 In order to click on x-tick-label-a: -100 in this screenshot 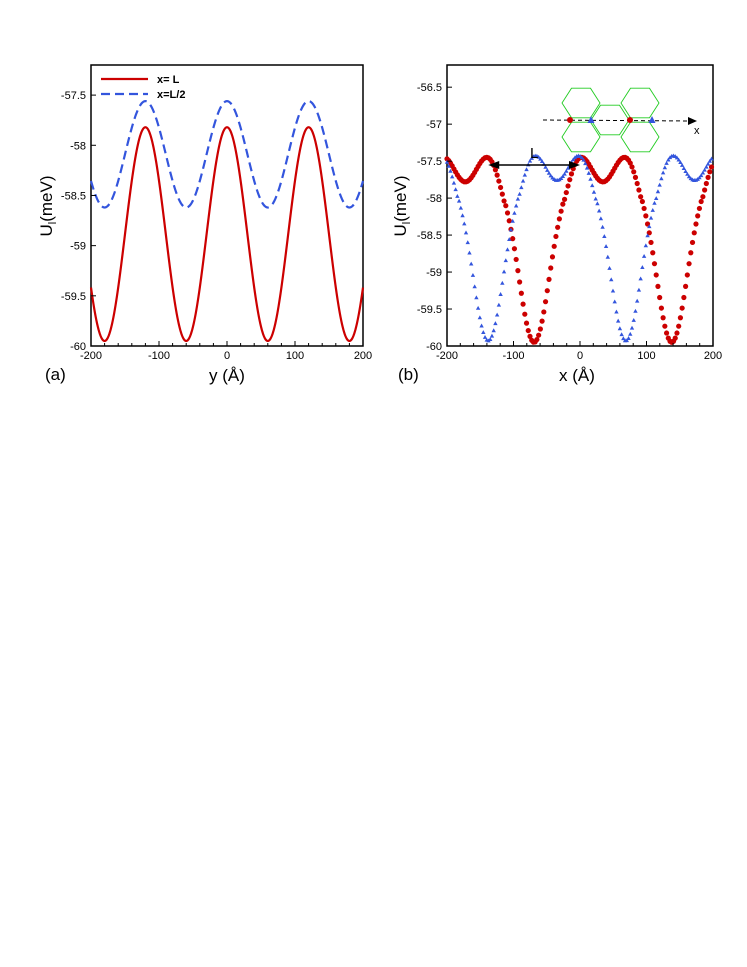, I will do `click(159, 356)`.